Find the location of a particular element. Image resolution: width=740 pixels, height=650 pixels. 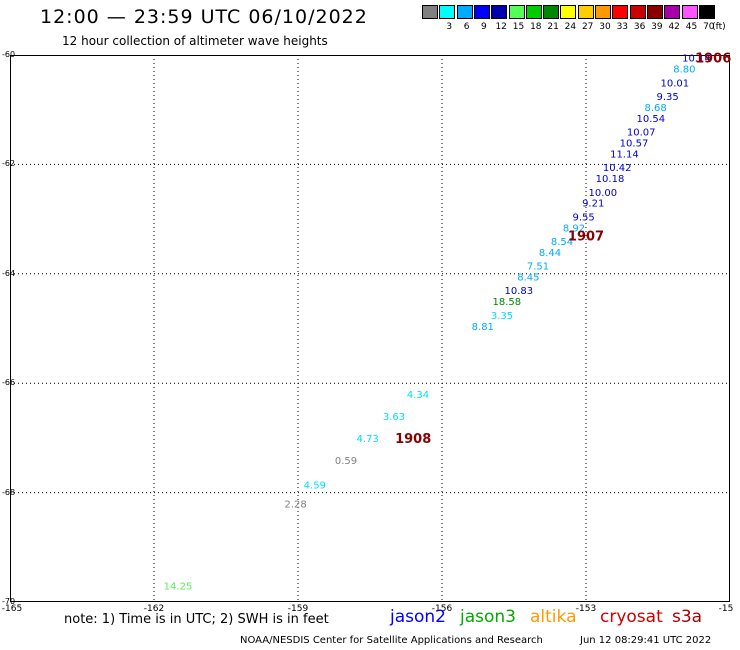

scale-label: 45 is located at coordinates (691, 27).